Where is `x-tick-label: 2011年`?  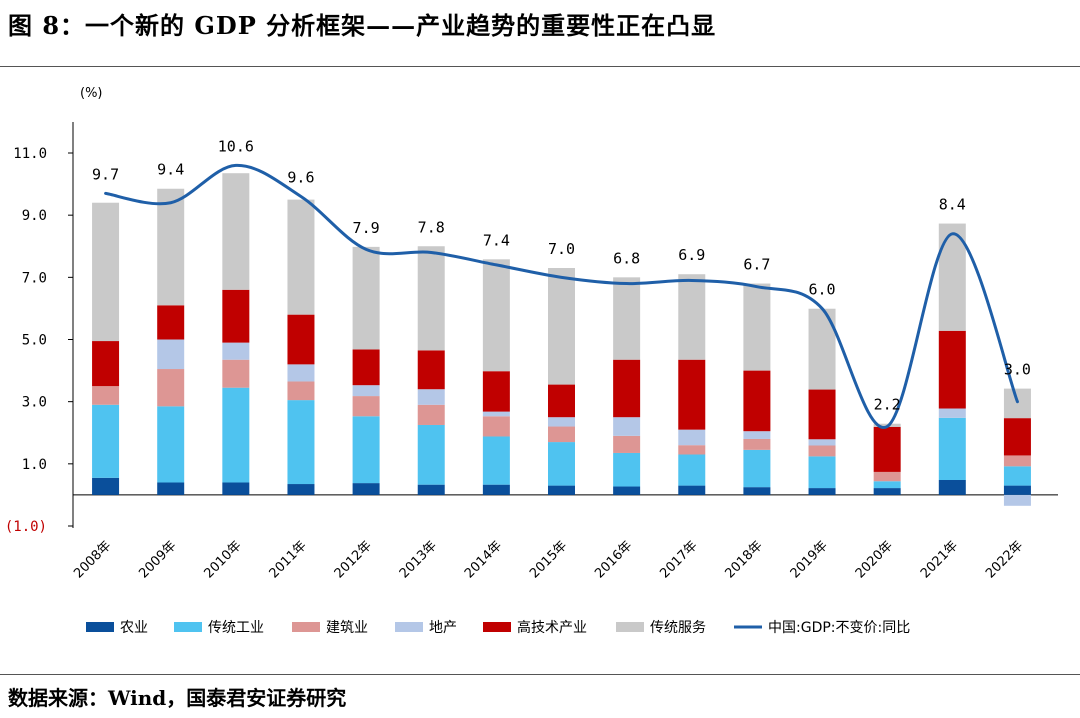 x-tick-label: 2011年 is located at coordinates (288, 559).